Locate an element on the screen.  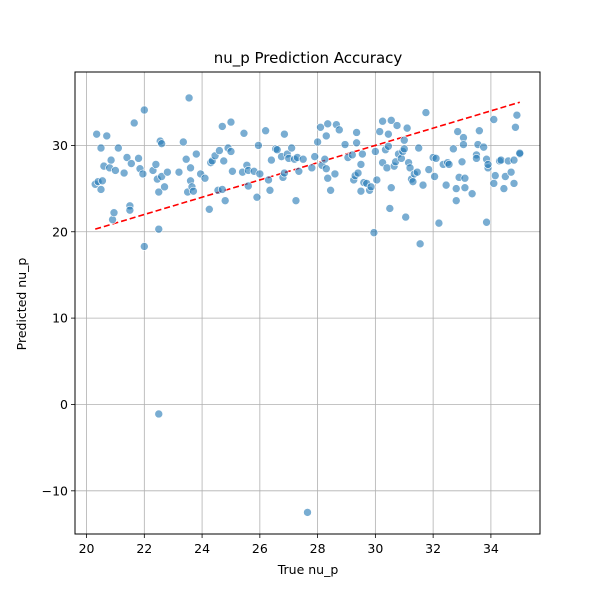
y-tick-label: −10 is located at coordinates (55, 490).